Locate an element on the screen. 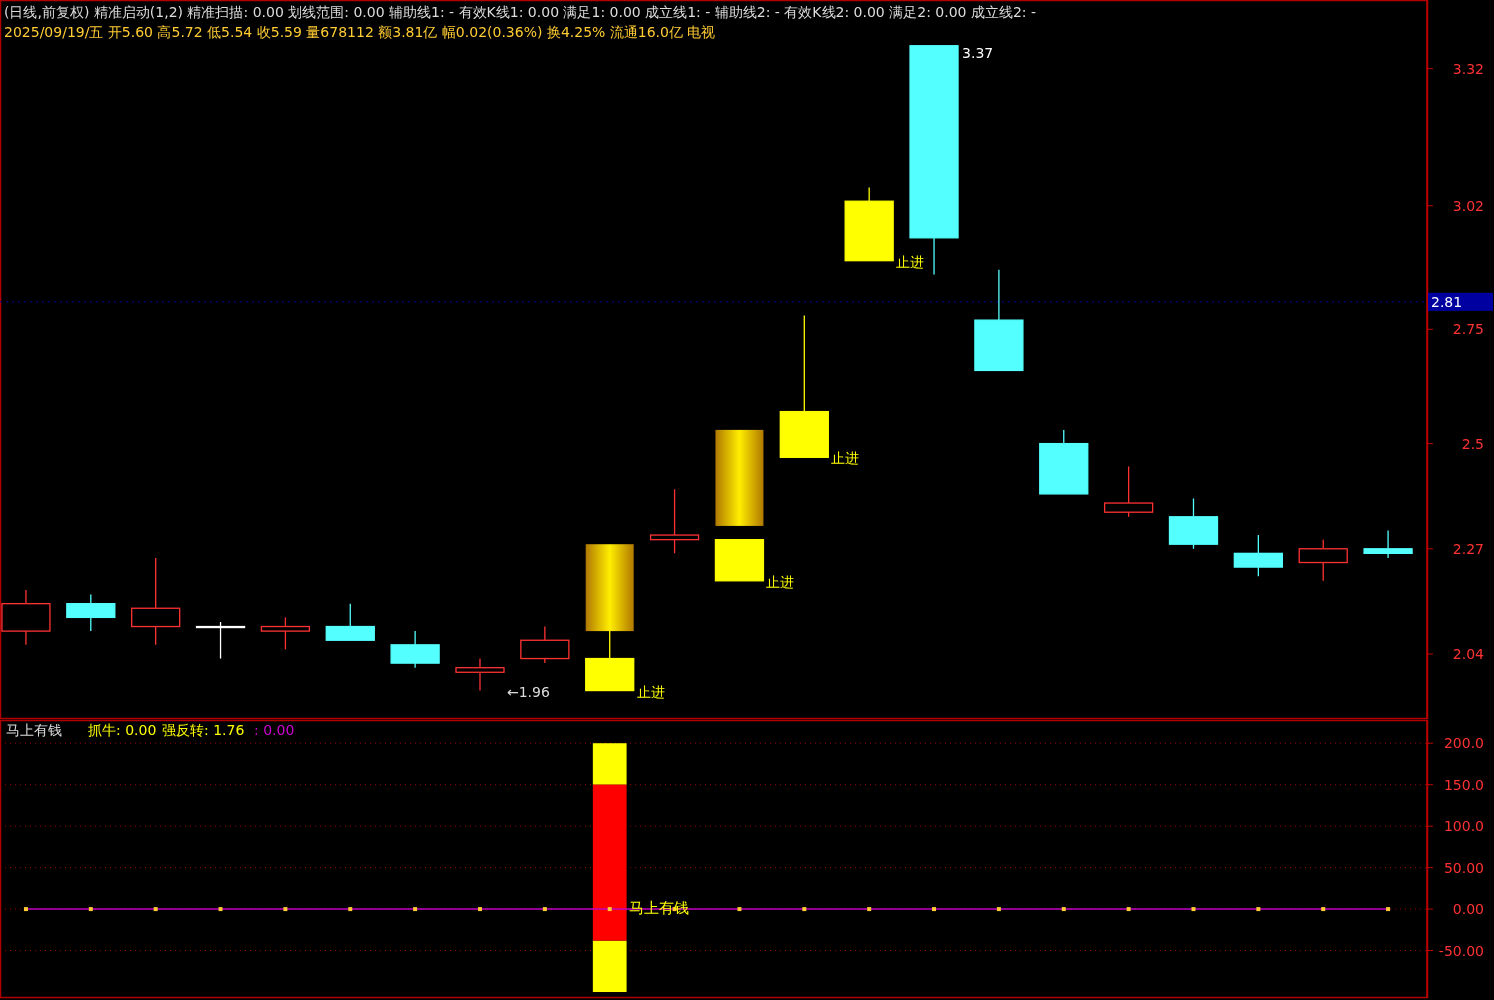 The height and width of the screenshot is (1000, 1494). y-tick-label: 3.02 is located at coordinates (1468, 205).